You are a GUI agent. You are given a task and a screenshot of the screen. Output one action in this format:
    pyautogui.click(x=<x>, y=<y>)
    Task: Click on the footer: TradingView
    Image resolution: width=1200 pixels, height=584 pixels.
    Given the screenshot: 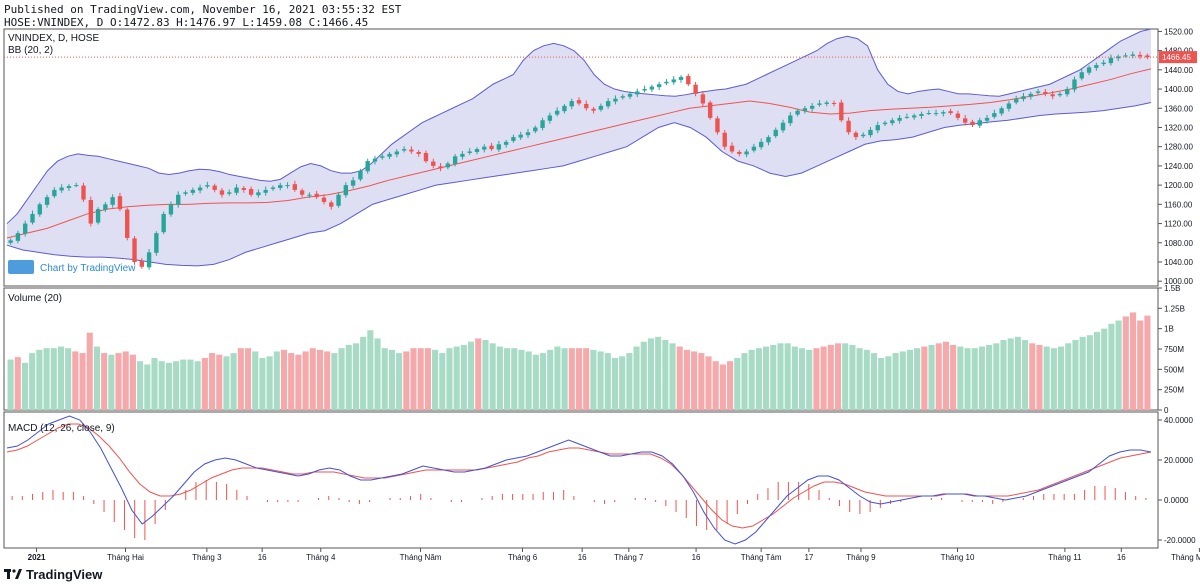 What is the action you would take?
    pyautogui.click(x=53, y=574)
    